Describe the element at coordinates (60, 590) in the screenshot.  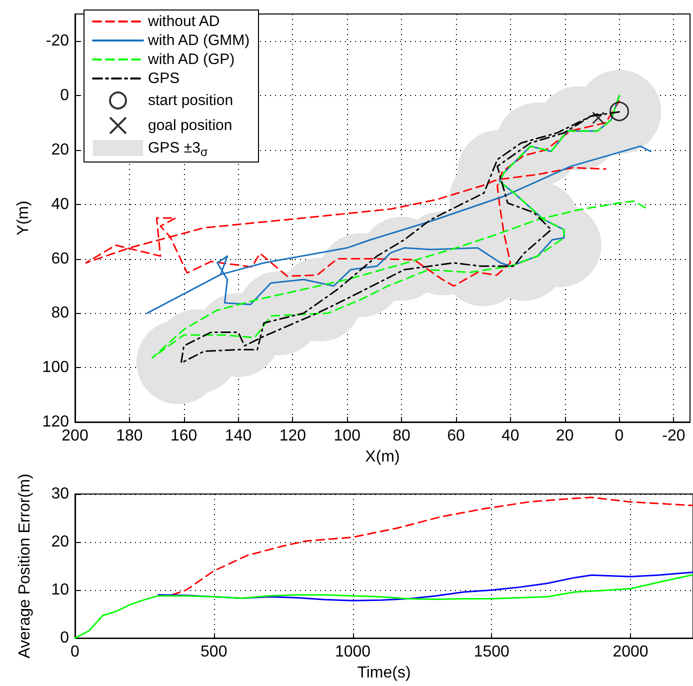
I see `y-tick-label: 10` at that location.